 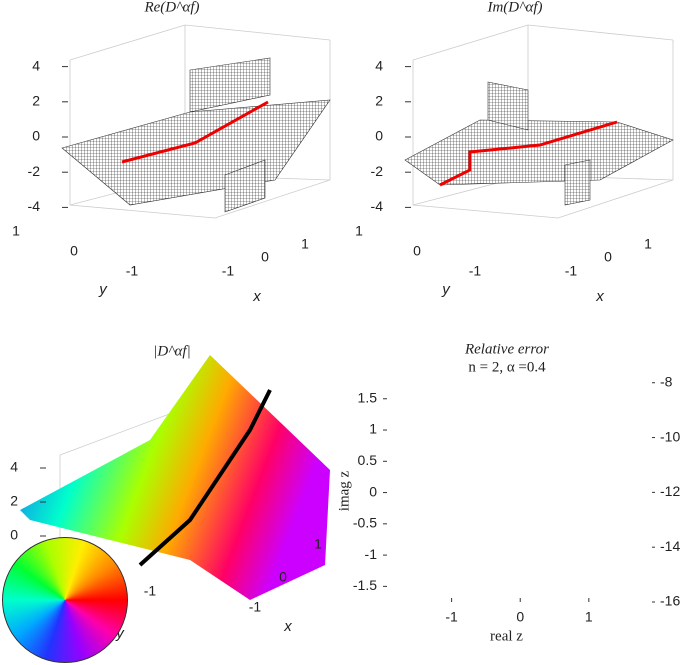 What do you see at coordinates (670, 436) in the screenshot?
I see `colorbar-tick-label: -10` at bounding box center [670, 436].